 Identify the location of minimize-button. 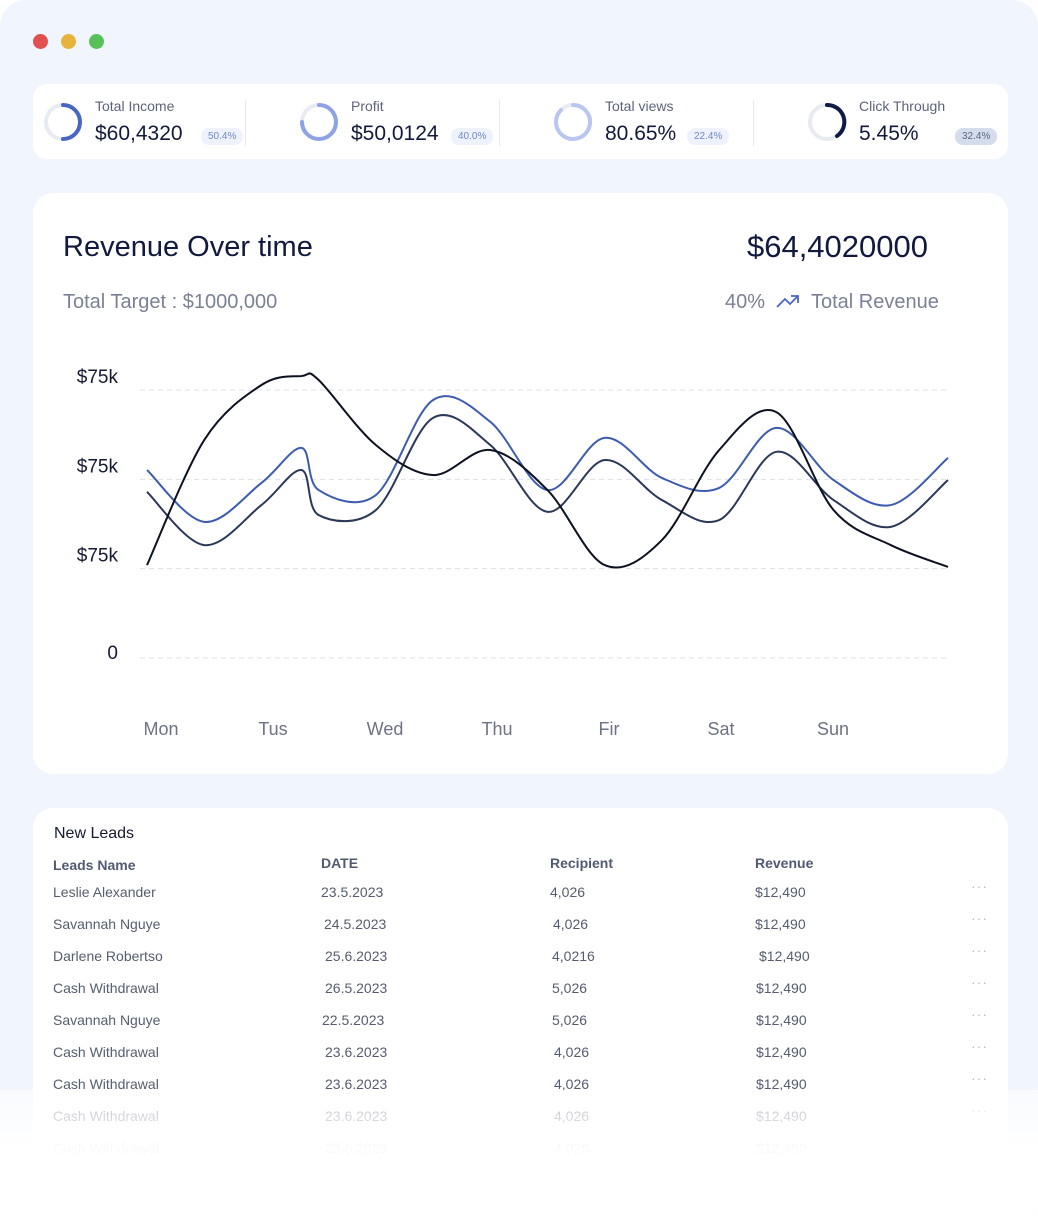
(68, 41).